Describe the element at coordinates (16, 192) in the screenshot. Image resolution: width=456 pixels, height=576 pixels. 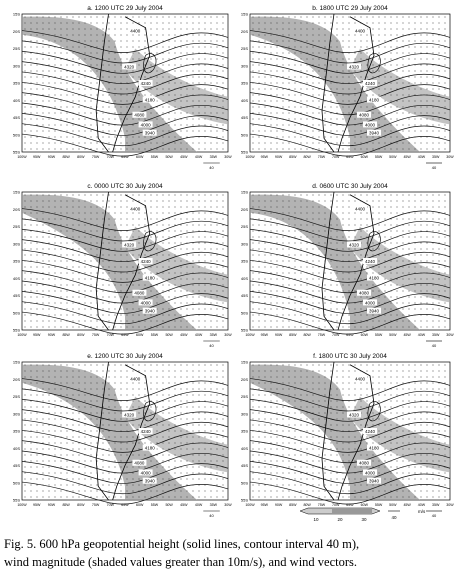
I see `lat-label: 15S` at that location.